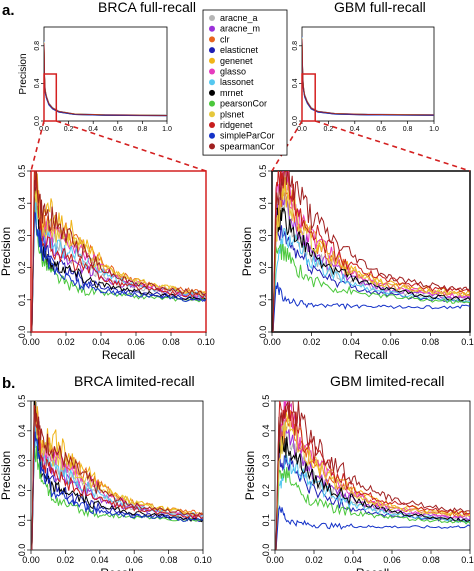 Image resolution: width=474 pixels, height=571 pixels. I want to click on y-tick-label: 0.4, so click(263, 203).